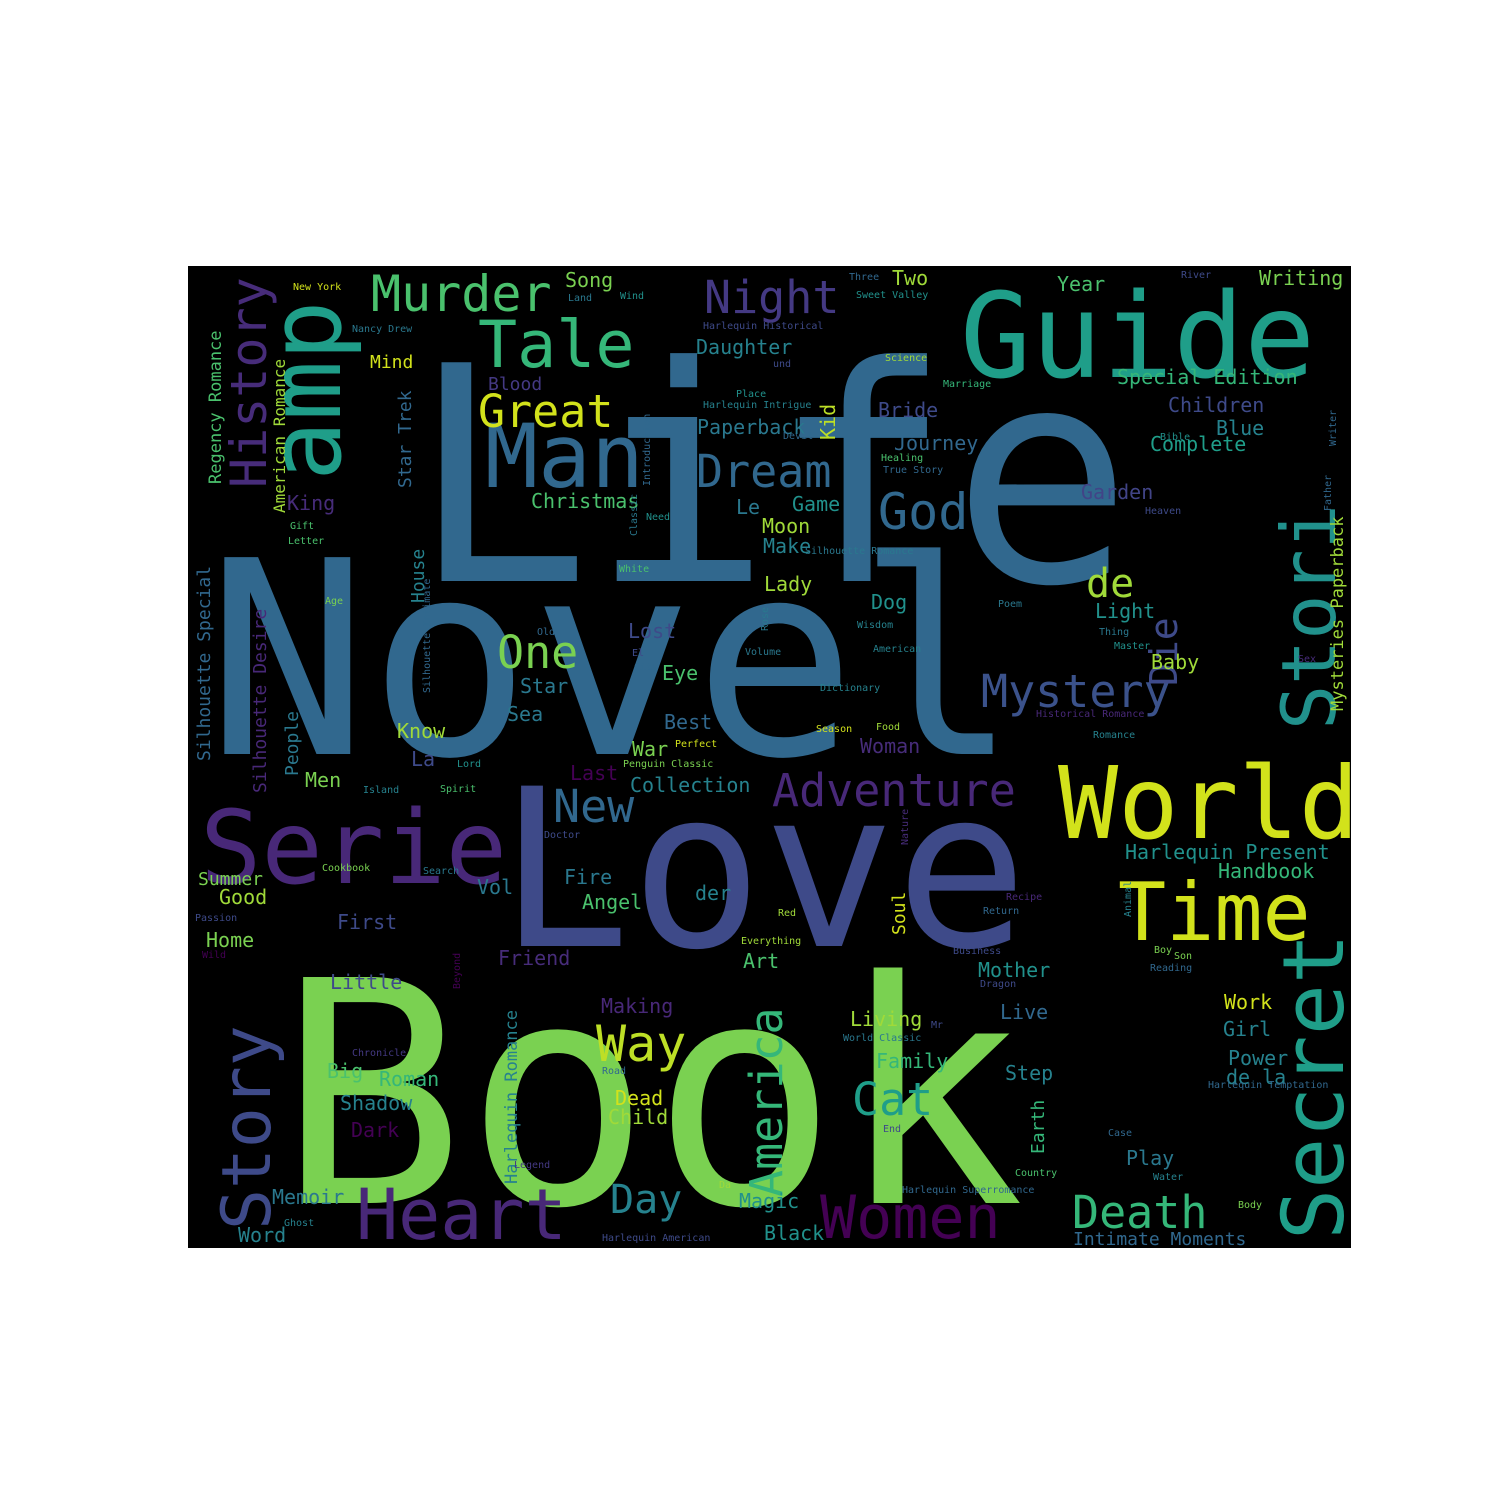 The height and width of the screenshot is (1500, 1500). What do you see at coordinates (1175, 662) in the screenshot?
I see `word-baby: Baby` at bounding box center [1175, 662].